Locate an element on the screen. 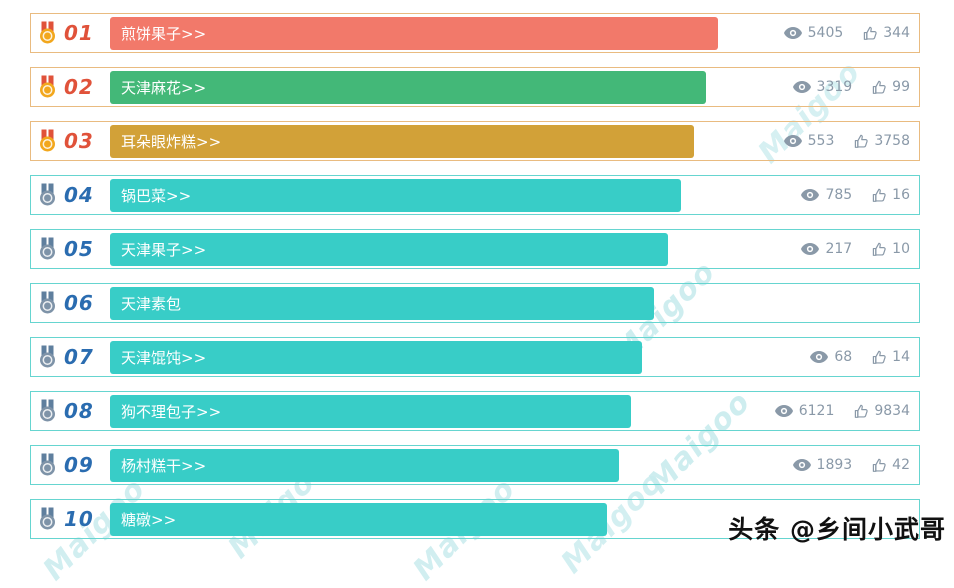 Image resolution: width=954 pixels, height=588 pixels. bar-area: 天津素包 is located at coordinates (514, 303).